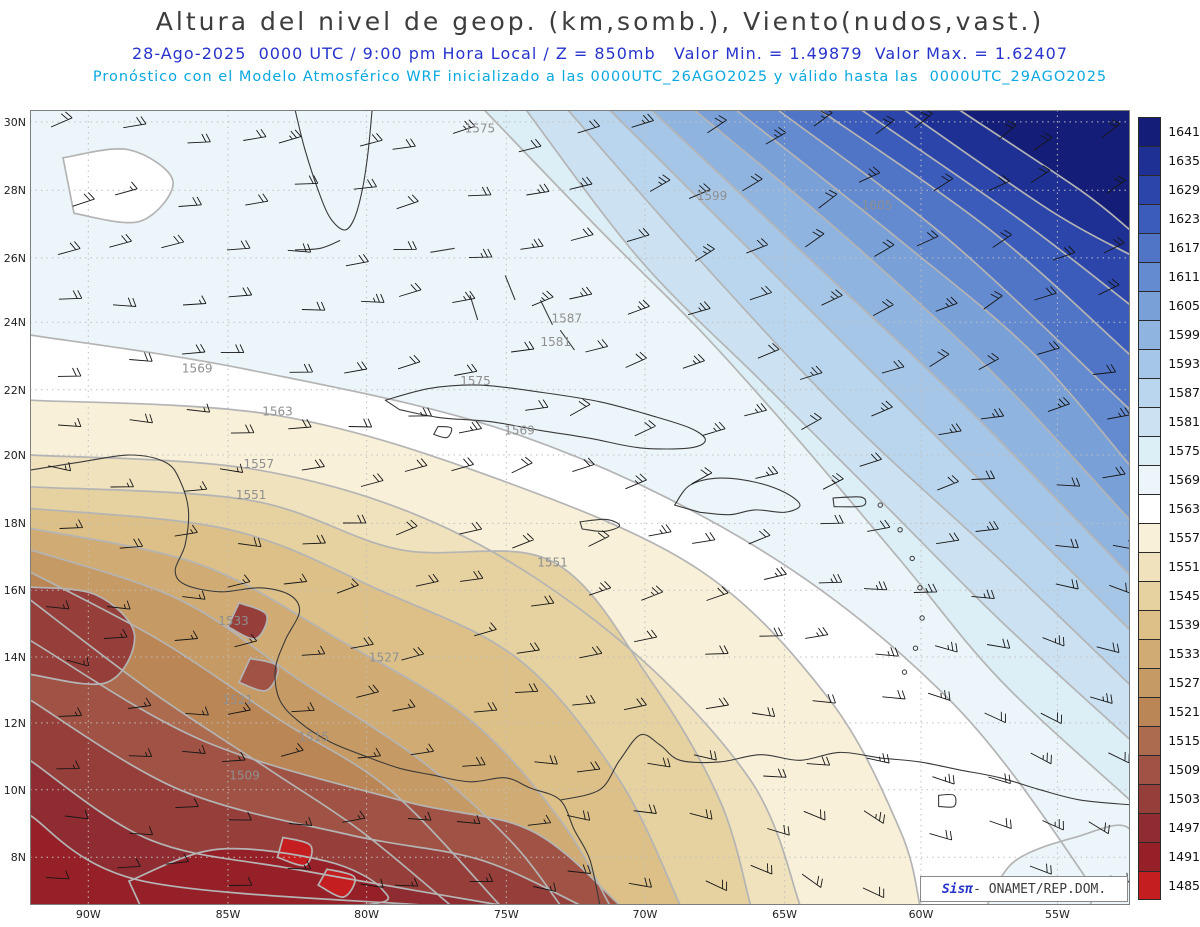  I want to click on lon-tick-label: 75W, so click(506, 914).